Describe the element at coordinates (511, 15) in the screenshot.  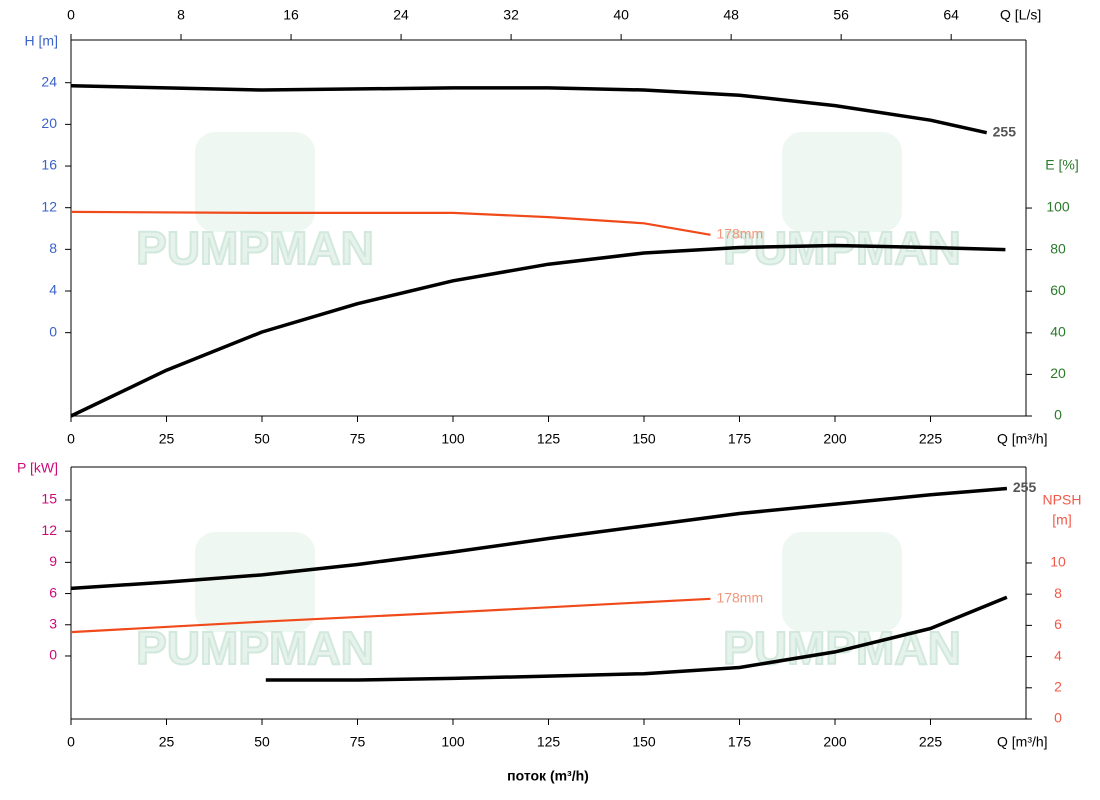
I see `x2-tick-label: 32` at that location.